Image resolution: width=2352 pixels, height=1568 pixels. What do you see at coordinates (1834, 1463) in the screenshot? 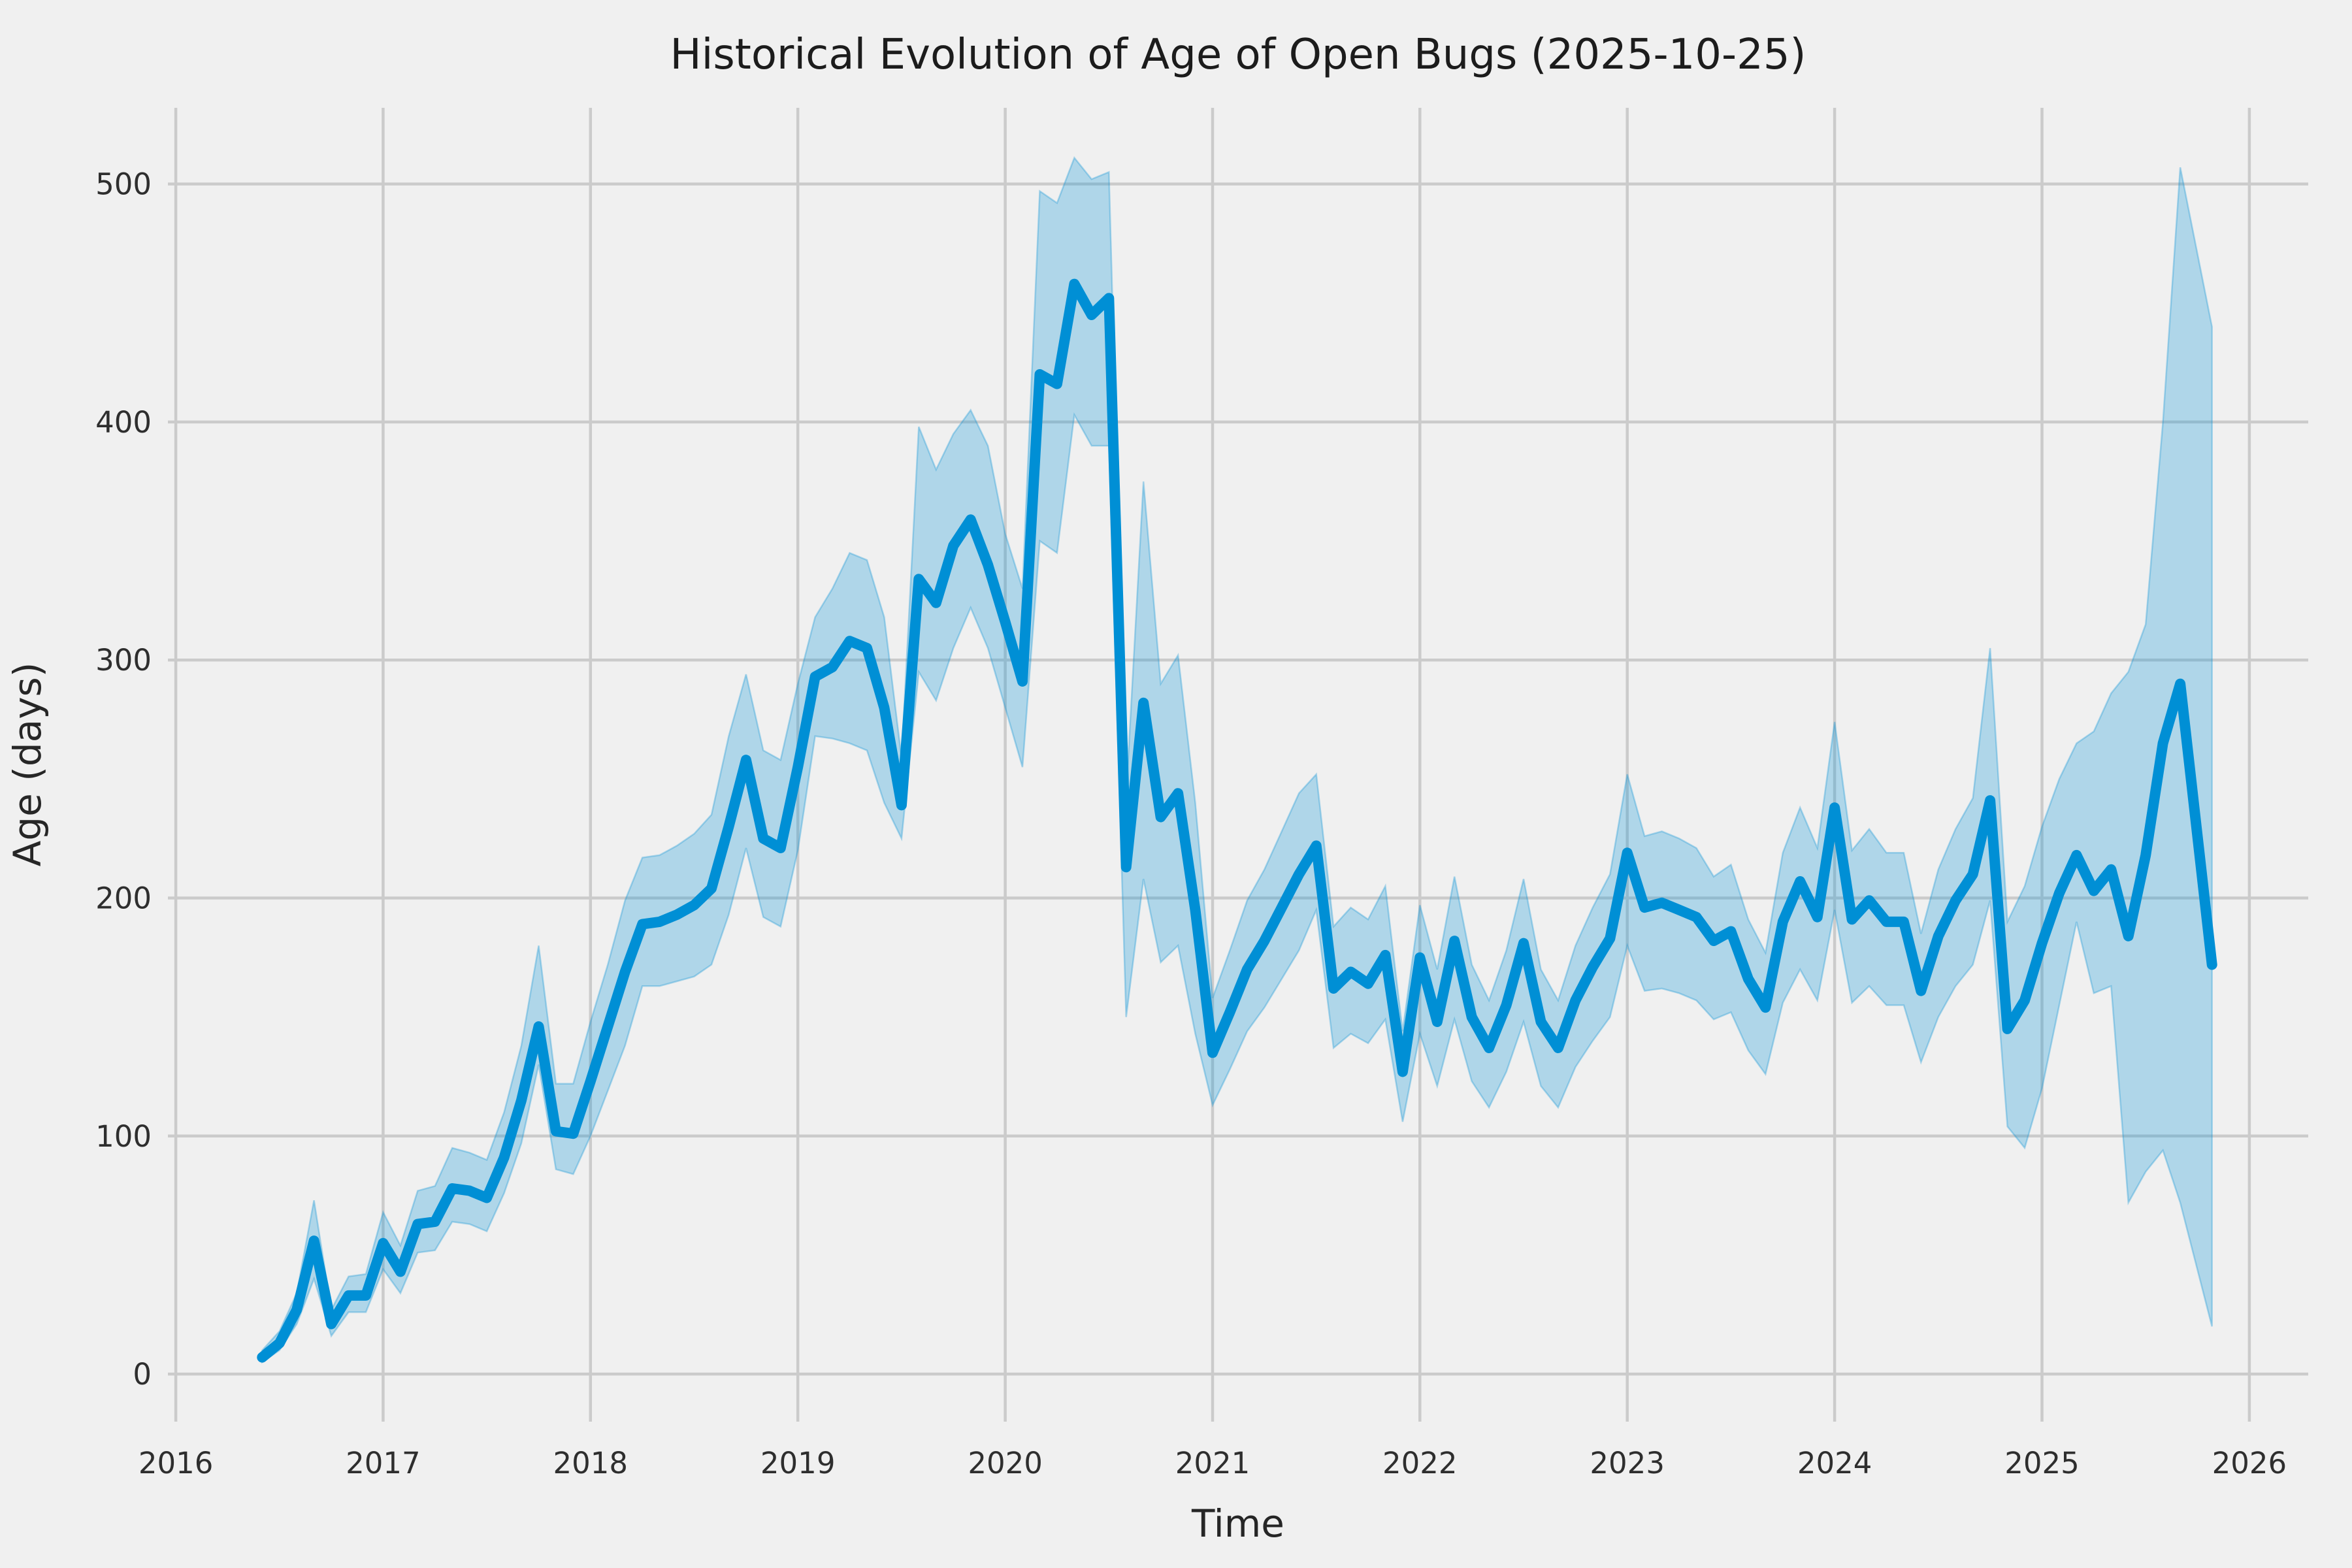
I see `x-tick-label-2024: 2024` at bounding box center [1834, 1463].